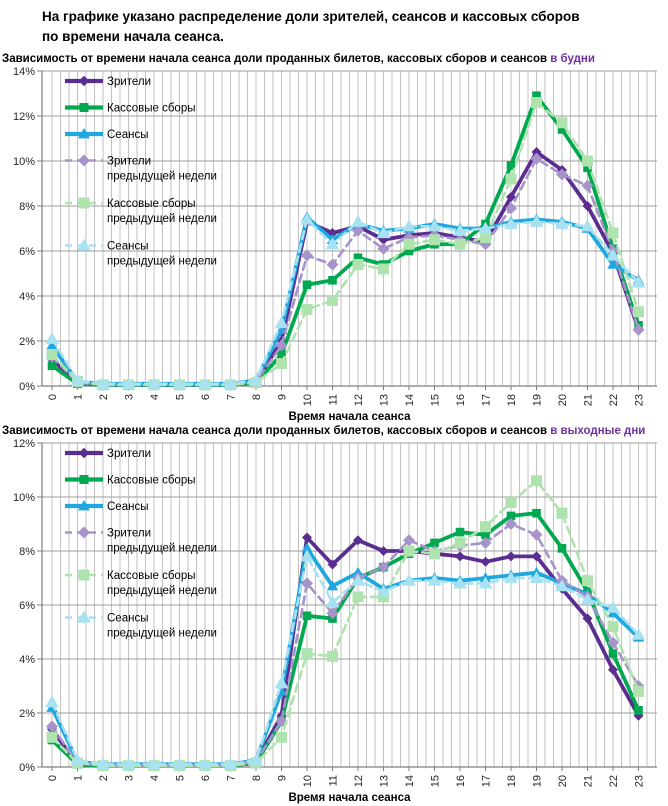 Image resolution: width=668 pixels, height=806 pixels. I want to click on x-tick-label: 3, so click(130, 778).